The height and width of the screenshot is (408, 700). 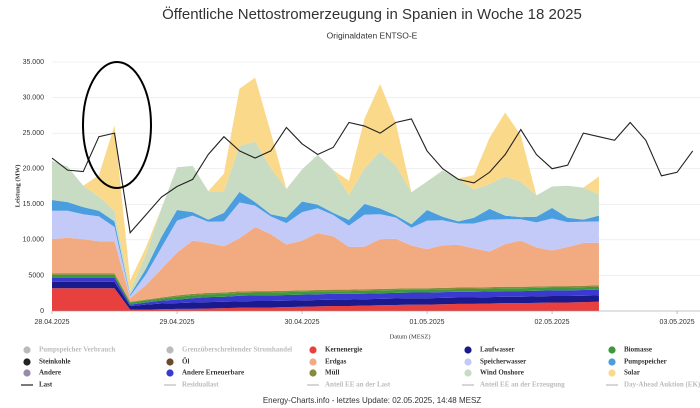 What do you see at coordinates (237, 350) in the screenshot?
I see `legend-label: Grenzüberschreitender Stromhandel` at bounding box center [237, 350].